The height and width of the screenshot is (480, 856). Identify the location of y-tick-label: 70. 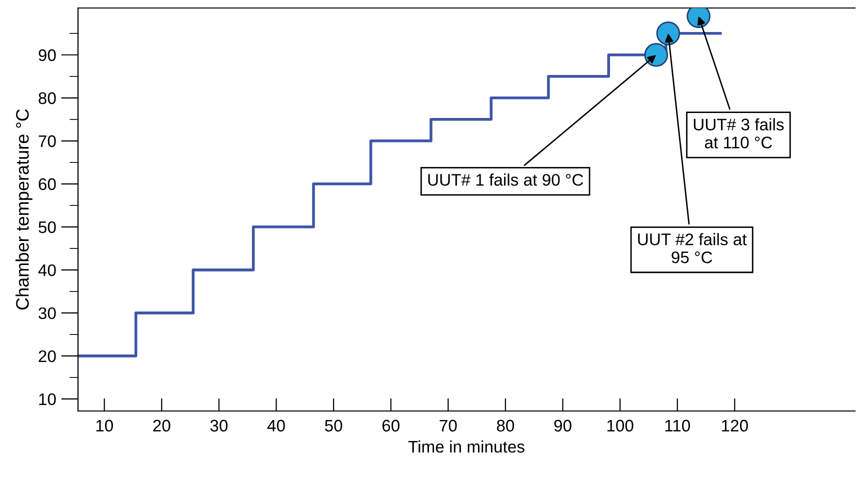
(47, 141).